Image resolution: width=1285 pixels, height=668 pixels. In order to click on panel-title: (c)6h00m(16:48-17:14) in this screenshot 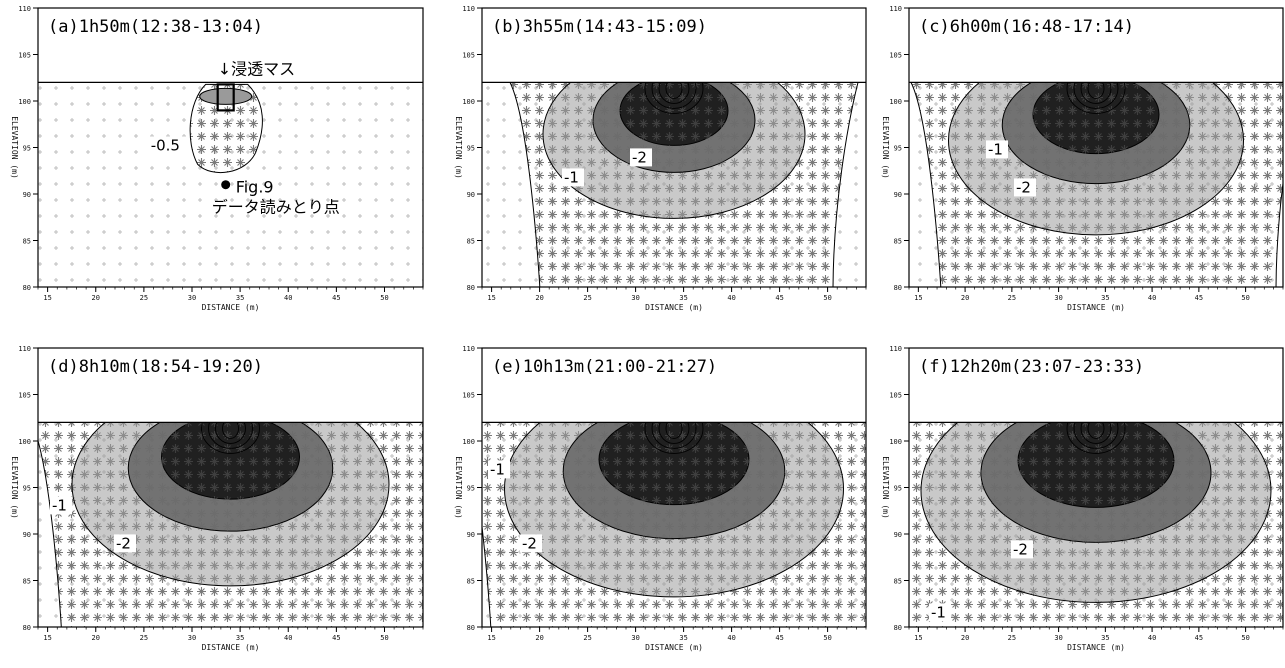, I will do `click(1026, 27)`.